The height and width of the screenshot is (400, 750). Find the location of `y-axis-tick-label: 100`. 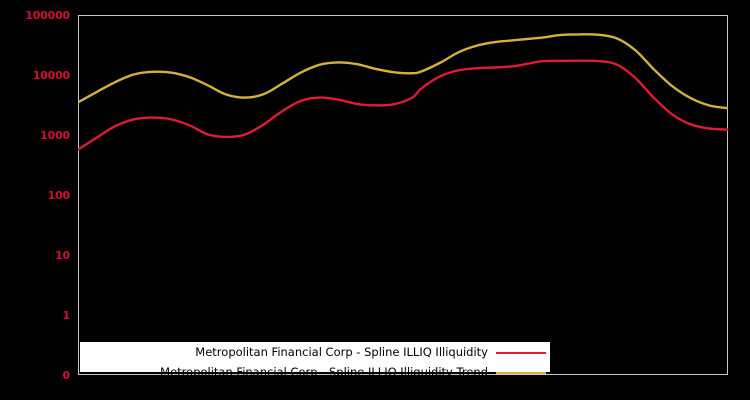

y-axis-tick-label: 100 is located at coordinates (59, 195).